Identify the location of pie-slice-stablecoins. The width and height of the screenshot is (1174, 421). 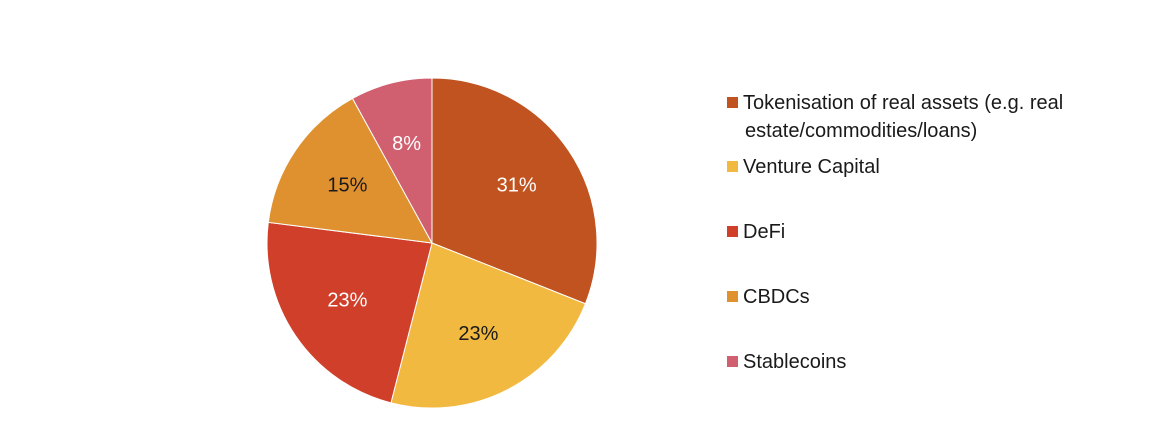
(392, 160).